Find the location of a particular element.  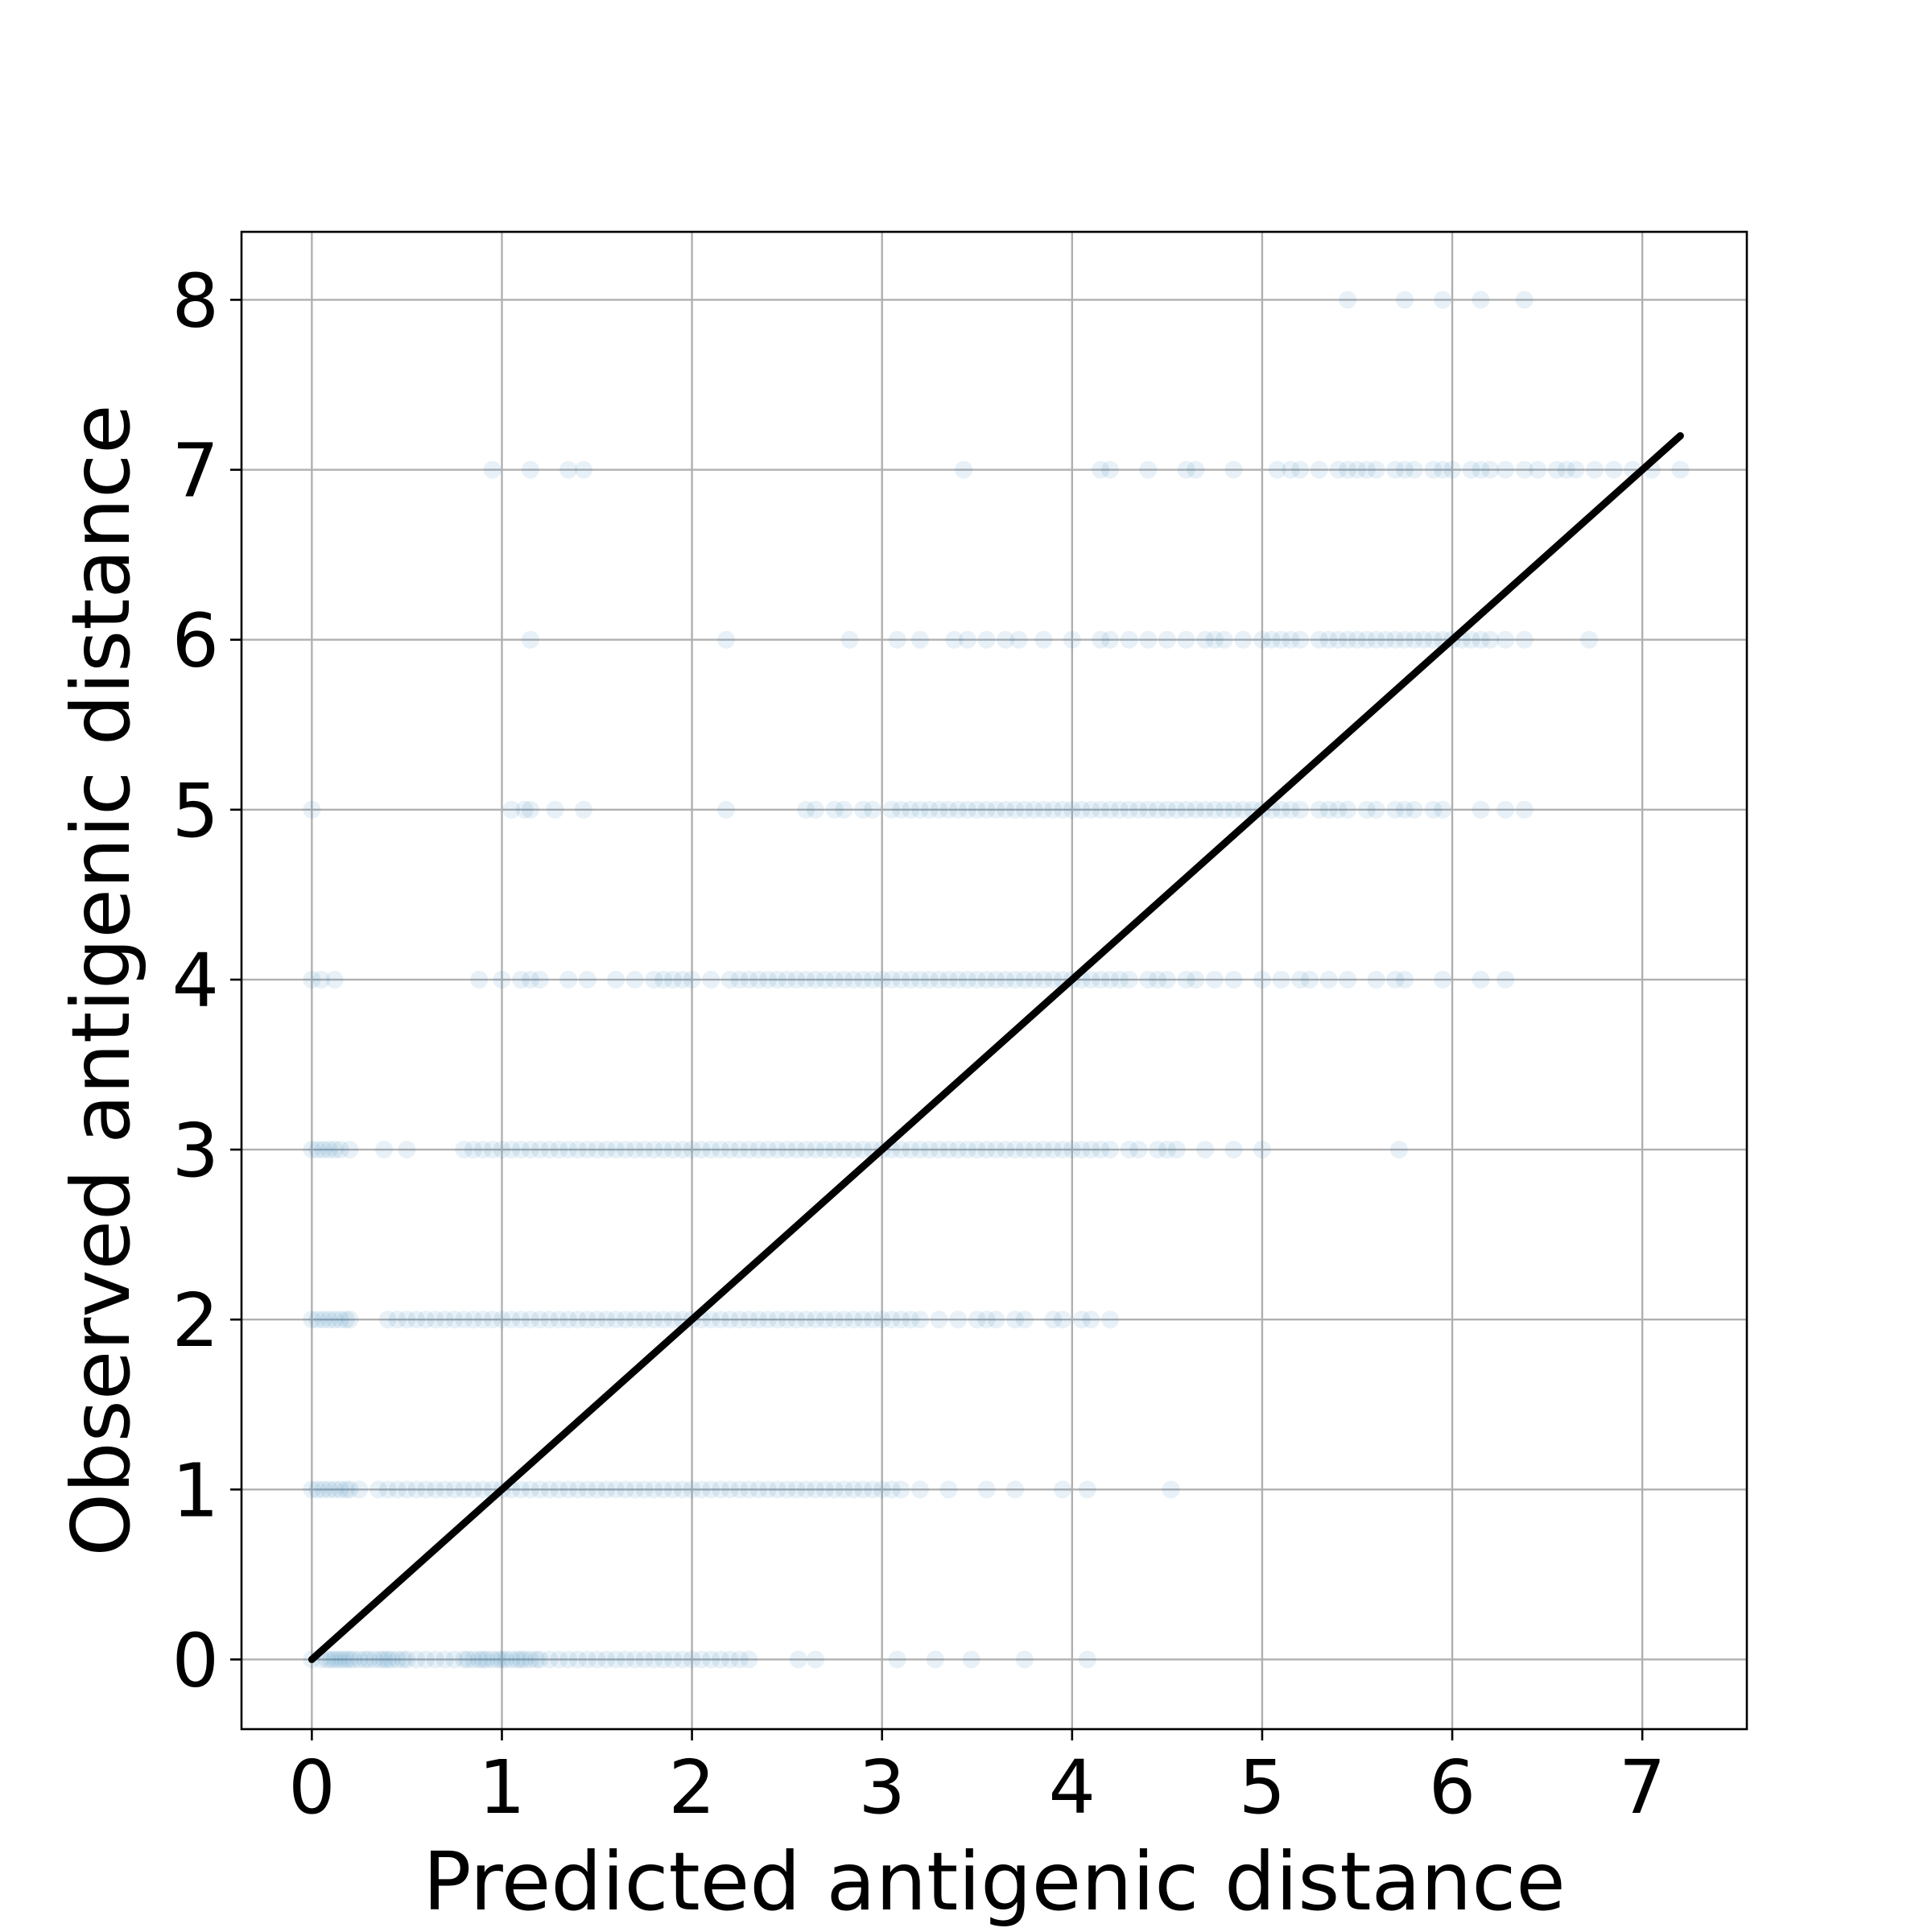

y-axis-ticks: 0 1 2 3 4 5 6 7 8 is located at coordinates (206, 980).